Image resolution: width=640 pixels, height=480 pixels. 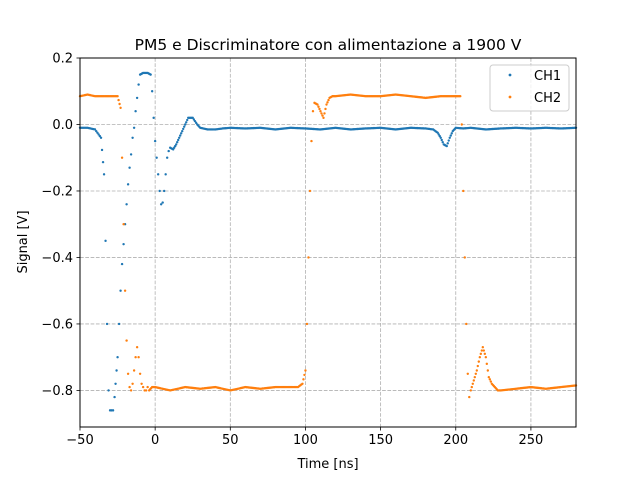 What do you see at coordinates (547, 98) in the screenshot?
I see `legend-label-ch2: CH2` at bounding box center [547, 98].